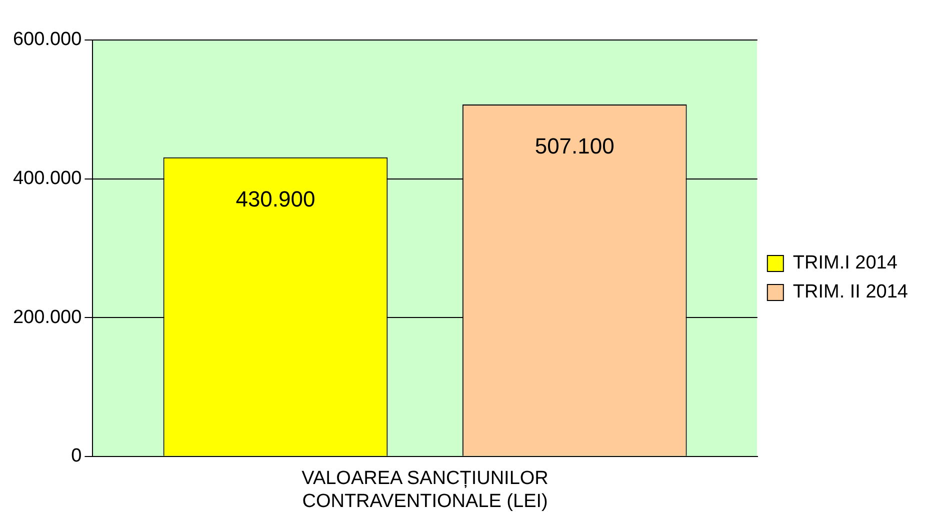 This screenshot has height=526, width=928. What do you see at coordinates (845, 263) in the screenshot?
I see `legend-label: TRIM.I 2014` at bounding box center [845, 263].